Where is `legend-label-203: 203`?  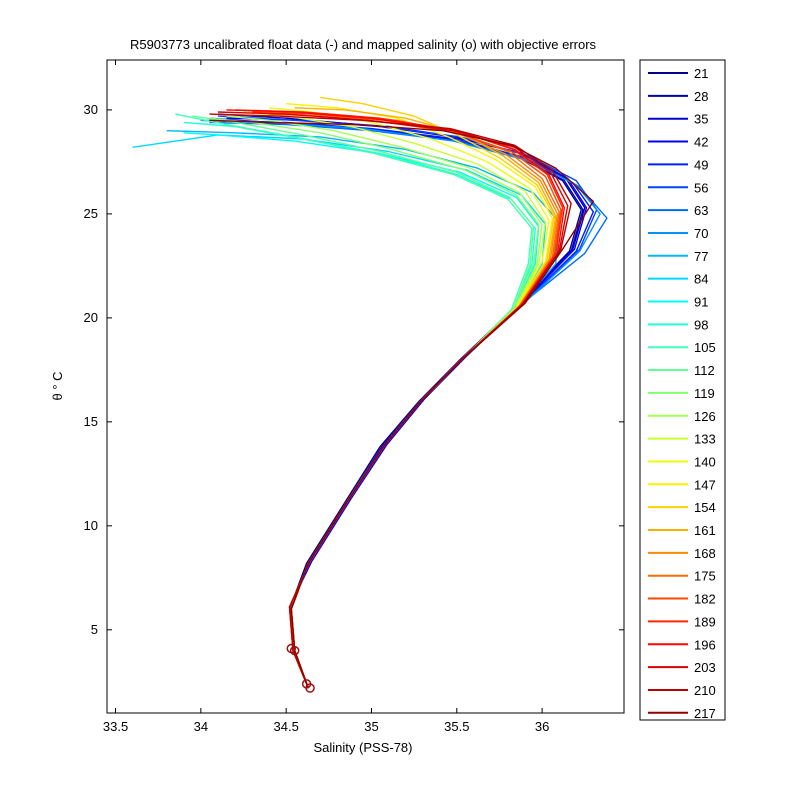 legend-label-203: 203 is located at coordinates (705, 667).